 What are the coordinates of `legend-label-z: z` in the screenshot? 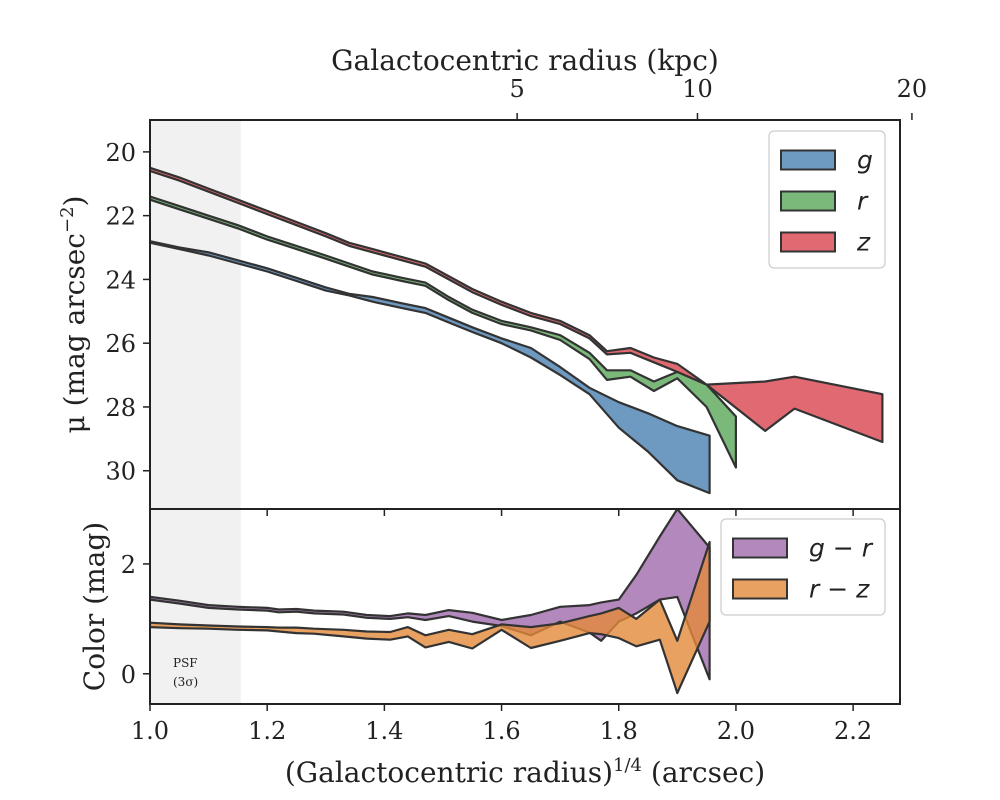 It's located at (863, 242).